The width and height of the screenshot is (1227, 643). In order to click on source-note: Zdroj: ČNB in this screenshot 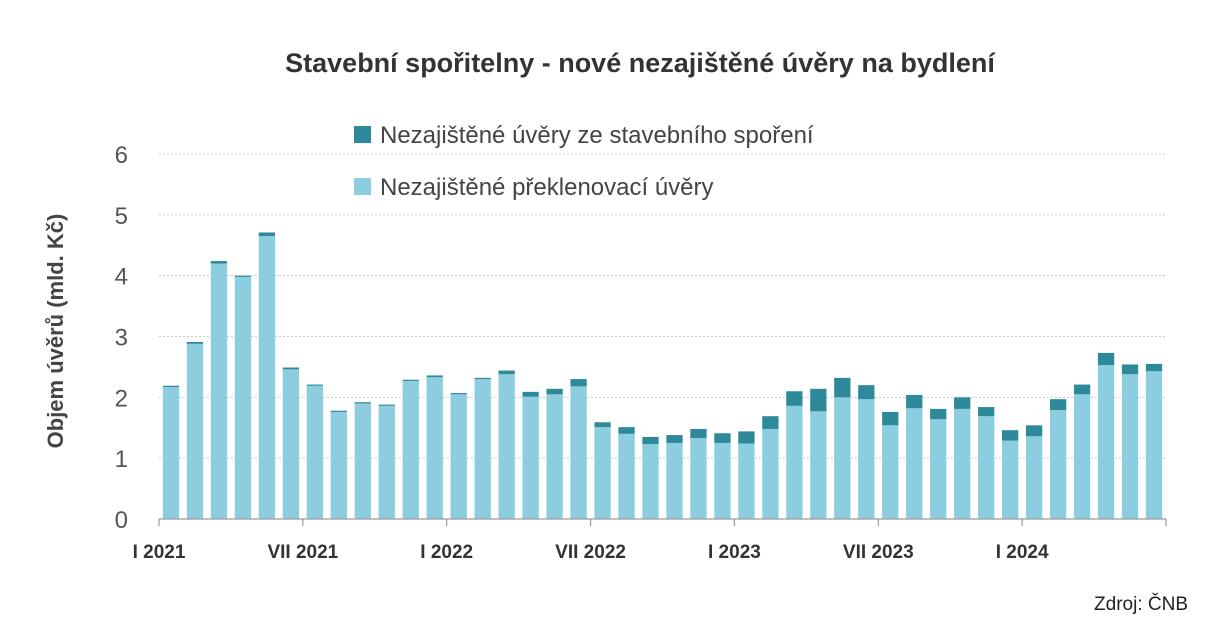, I will do `click(1141, 604)`.